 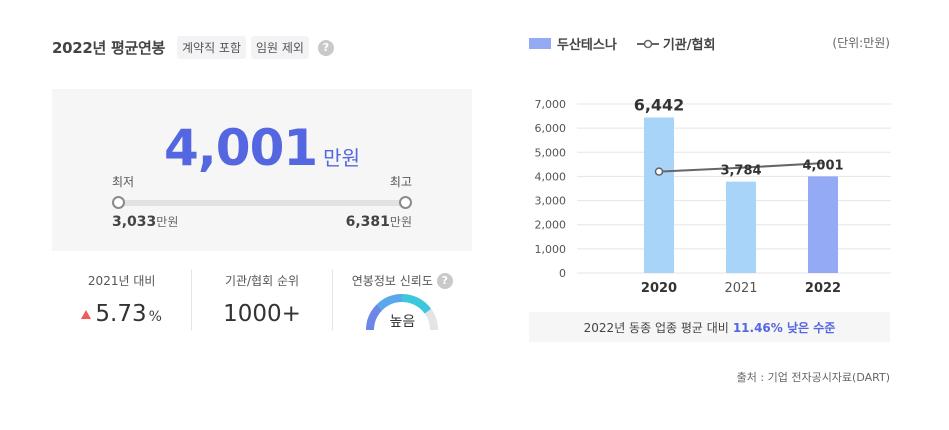 What do you see at coordinates (86, 314) in the screenshot?
I see `increase-arrow-icon` at bounding box center [86, 314].